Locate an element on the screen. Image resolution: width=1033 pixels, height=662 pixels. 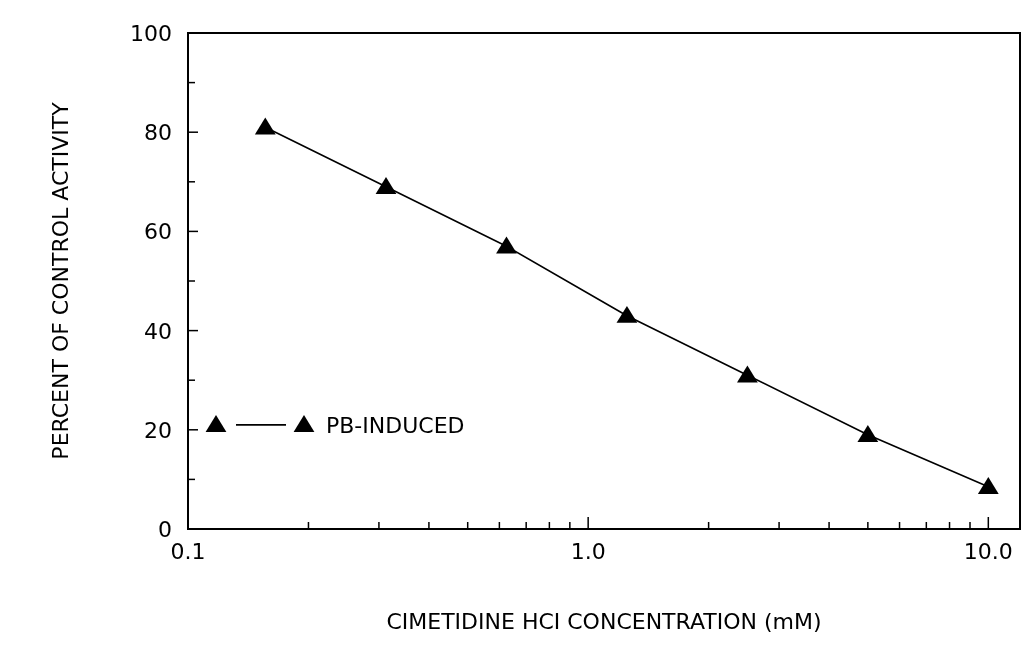
x-tick-label: 1.0 is located at coordinates (588, 551).